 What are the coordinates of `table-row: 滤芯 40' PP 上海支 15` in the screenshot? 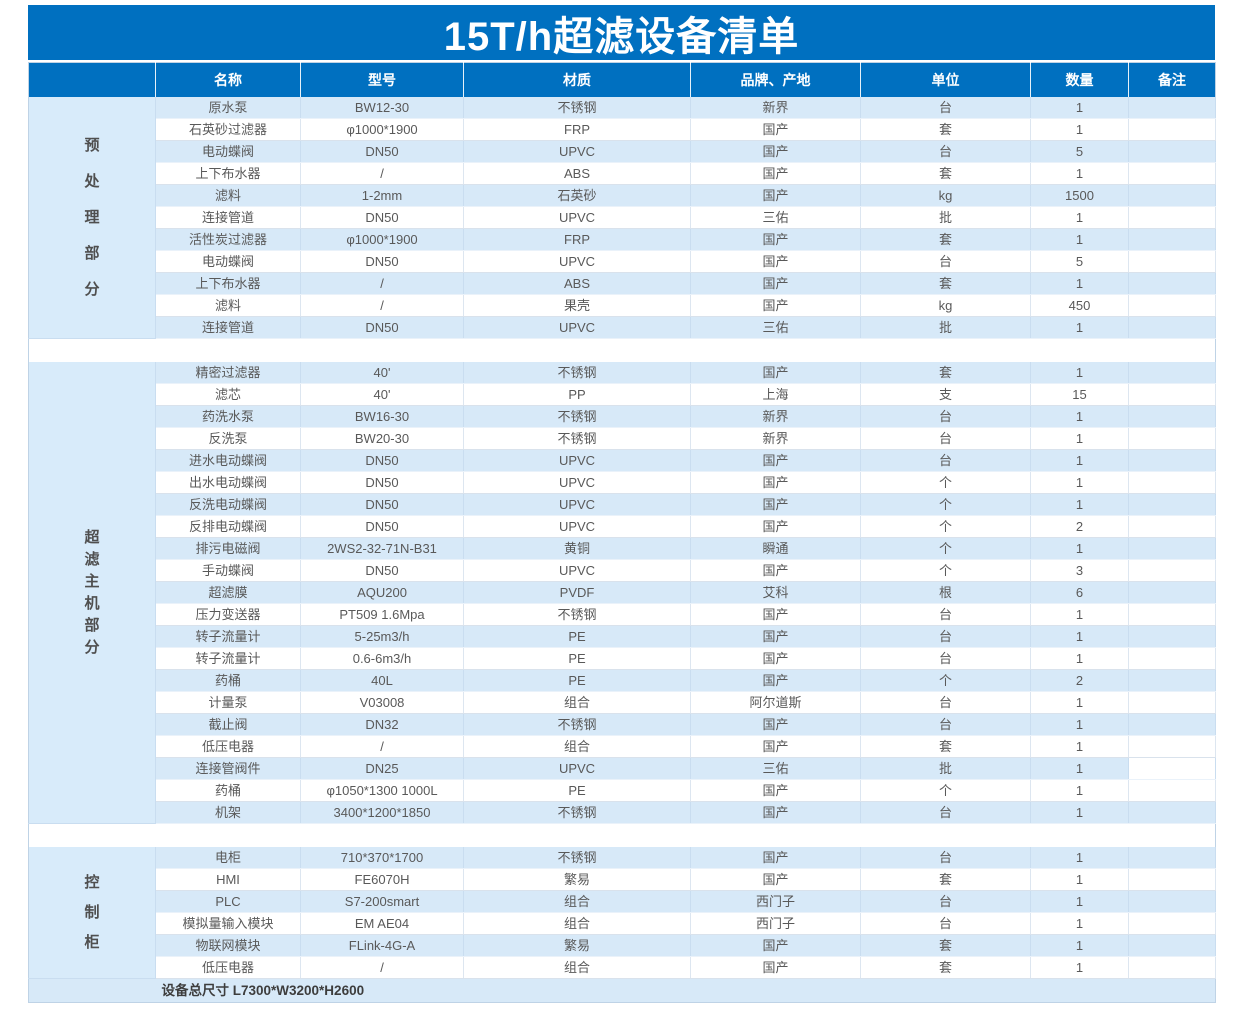 It's located at (622, 394).